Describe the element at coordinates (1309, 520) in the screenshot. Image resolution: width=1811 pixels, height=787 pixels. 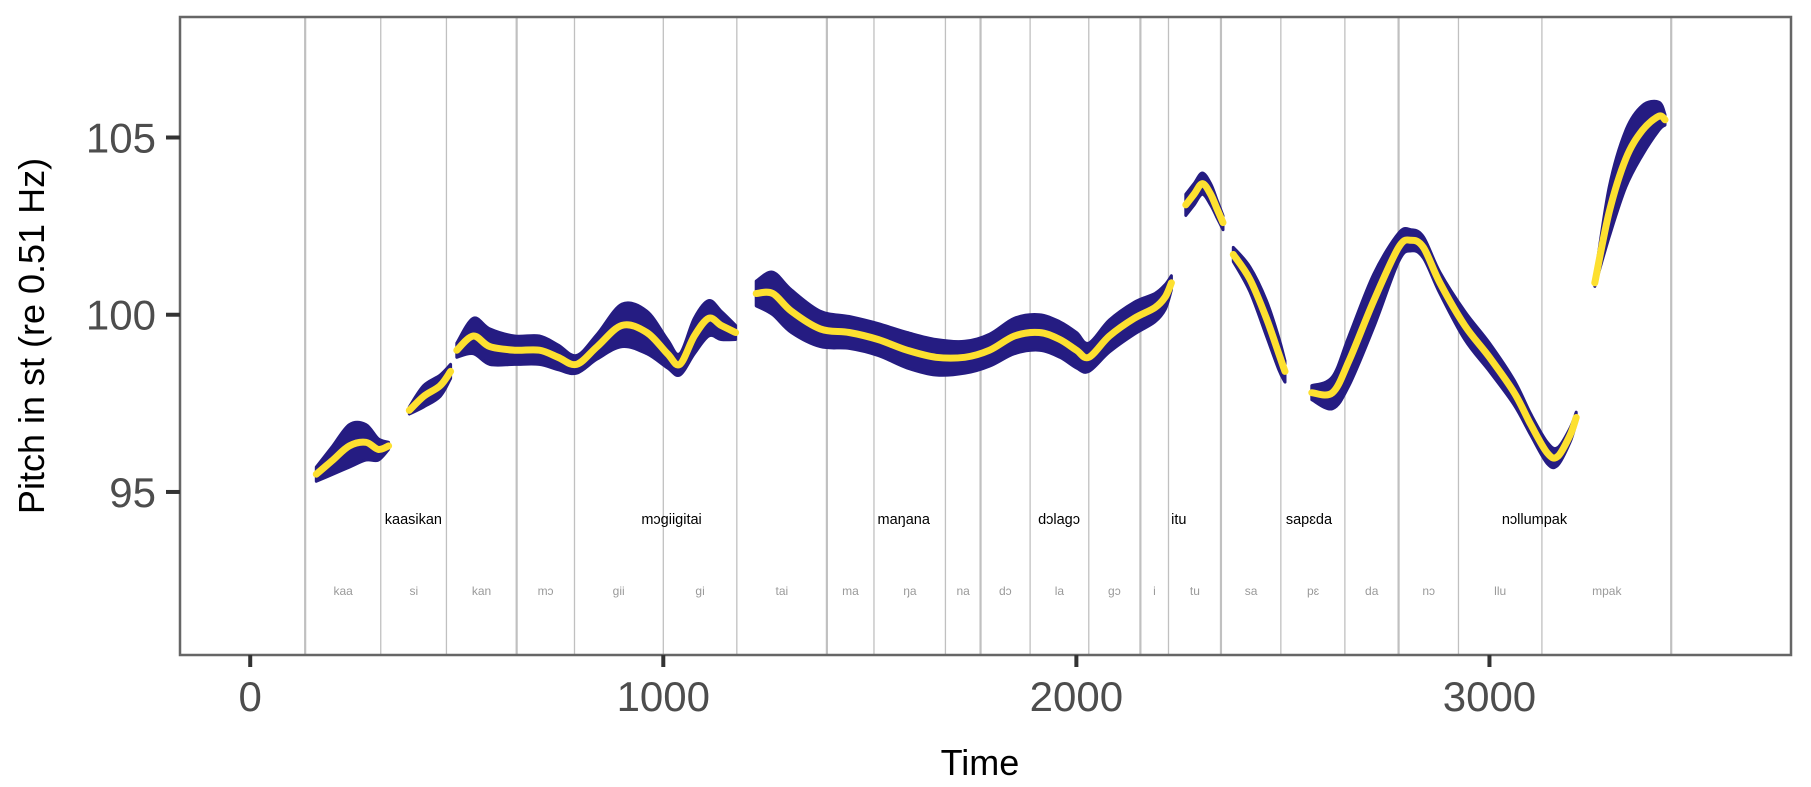
I see `word-label: sapɛda` at that location.